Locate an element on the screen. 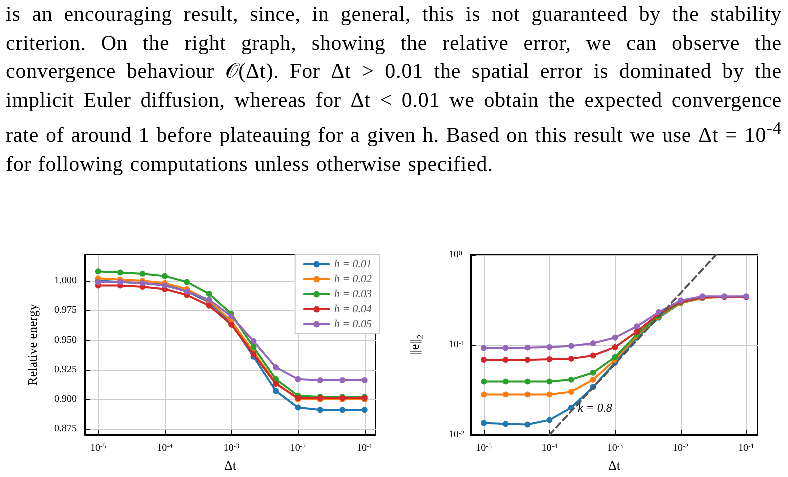  y-tick-label: 0.900 is located at coordinates (65, 399).